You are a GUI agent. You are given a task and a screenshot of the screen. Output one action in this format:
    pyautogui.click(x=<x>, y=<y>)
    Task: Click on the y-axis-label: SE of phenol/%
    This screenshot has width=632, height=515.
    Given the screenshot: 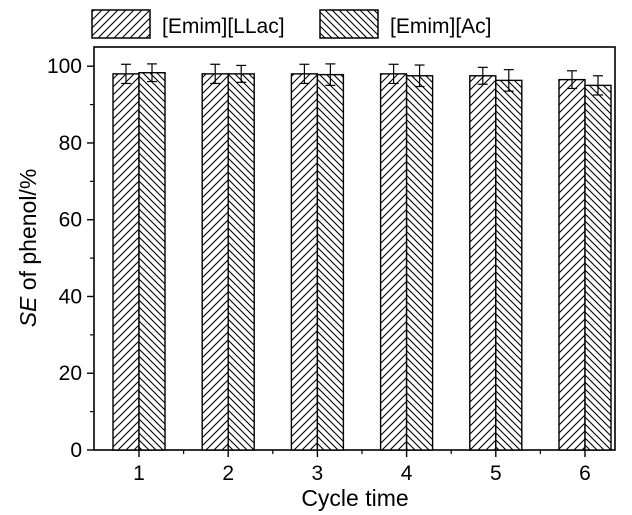 What is the action you would take?
    pyautogui.click(x=28, y=248)
    